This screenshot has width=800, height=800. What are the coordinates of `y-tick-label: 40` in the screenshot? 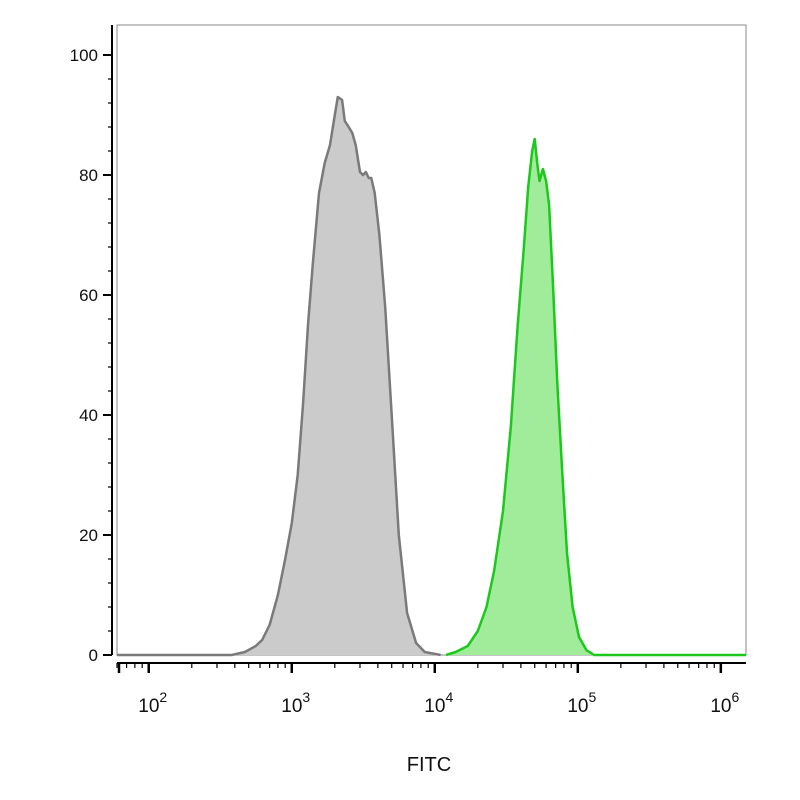 It's located at (88, 415).